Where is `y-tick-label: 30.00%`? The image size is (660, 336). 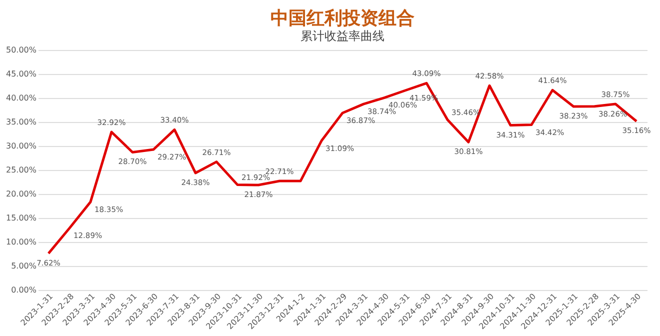
y-tick-label: 30.00% is located at coordinates (21, 146).